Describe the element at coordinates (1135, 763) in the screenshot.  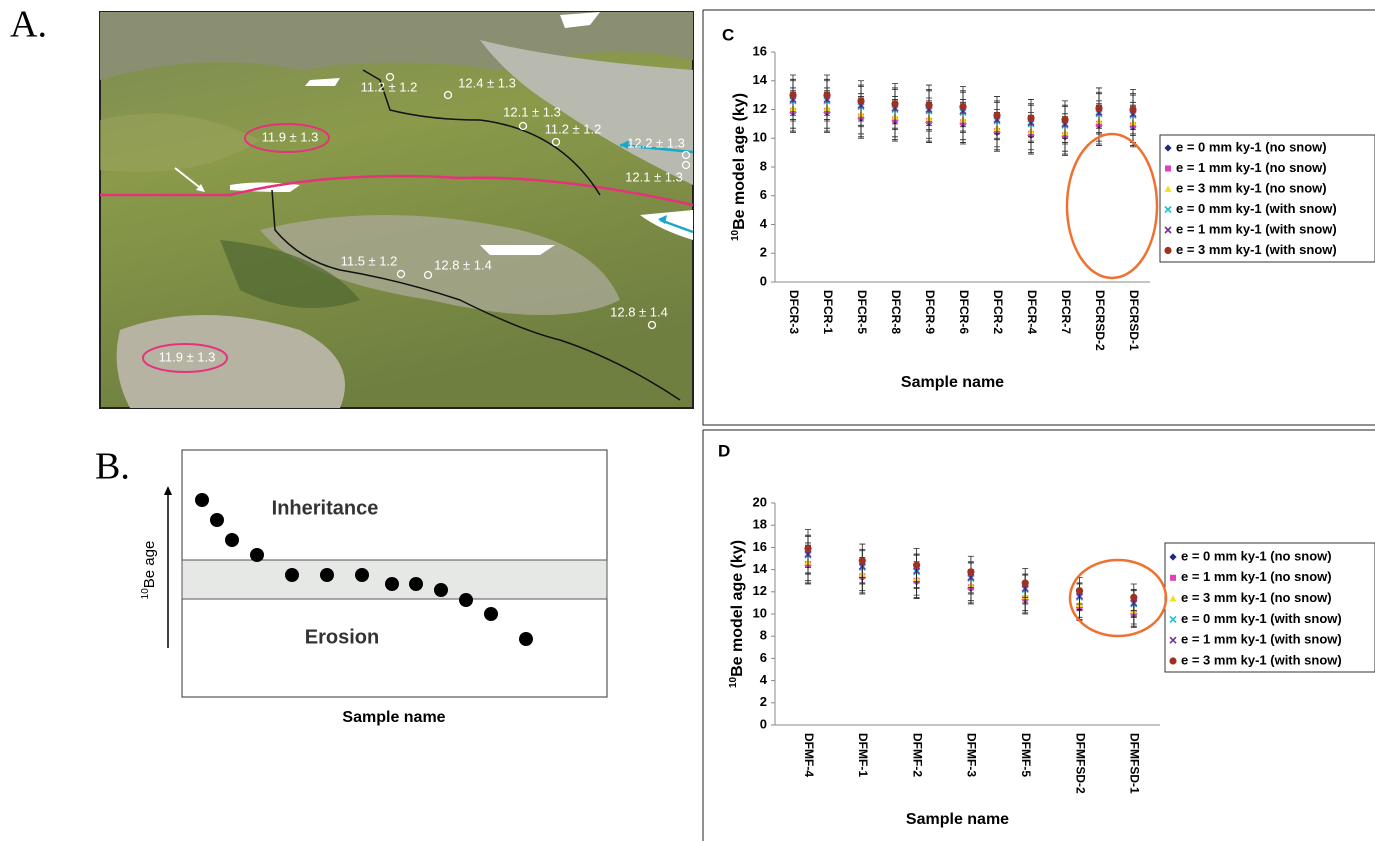
I see `x-tick-label: DFMFSD-1` at that location.